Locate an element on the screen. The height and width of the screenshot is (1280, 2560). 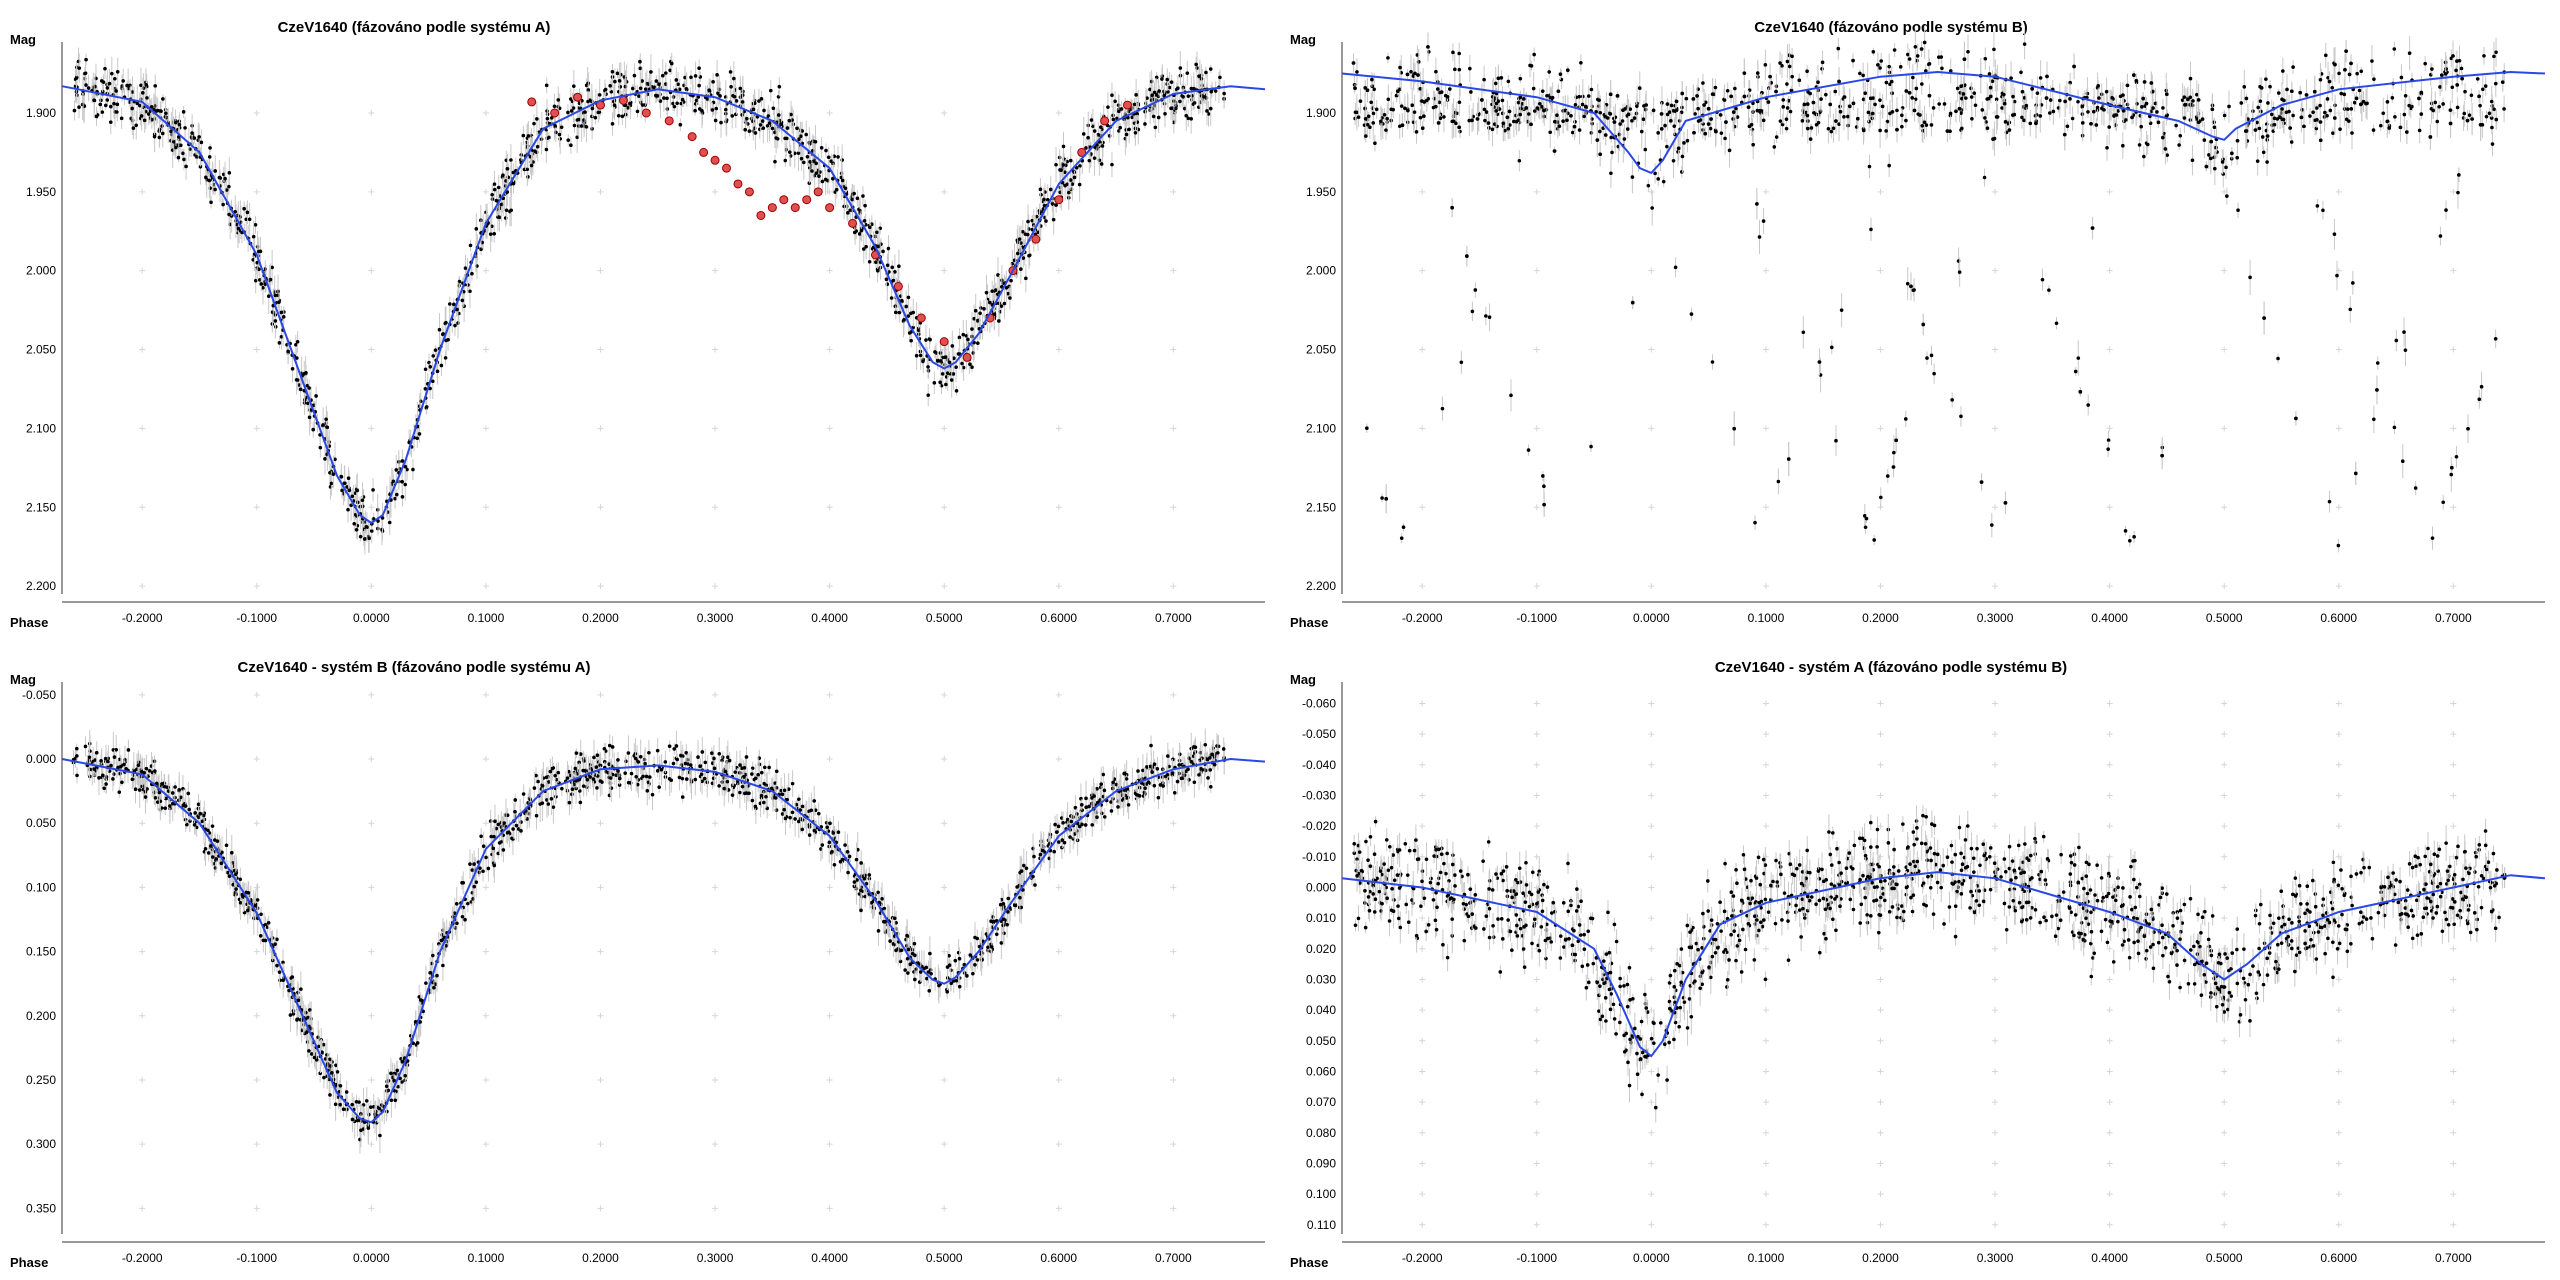
chart-title: CzeV1640 (fázováno podle systému B) is located at coordinates (1890, 27).